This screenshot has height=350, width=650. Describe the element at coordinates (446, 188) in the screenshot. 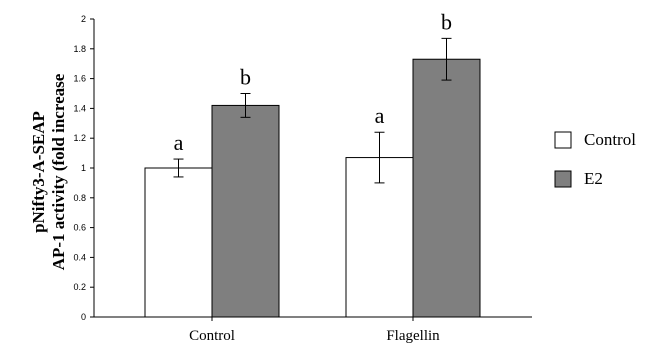

I see `bar-e2-flagellin` at that location.